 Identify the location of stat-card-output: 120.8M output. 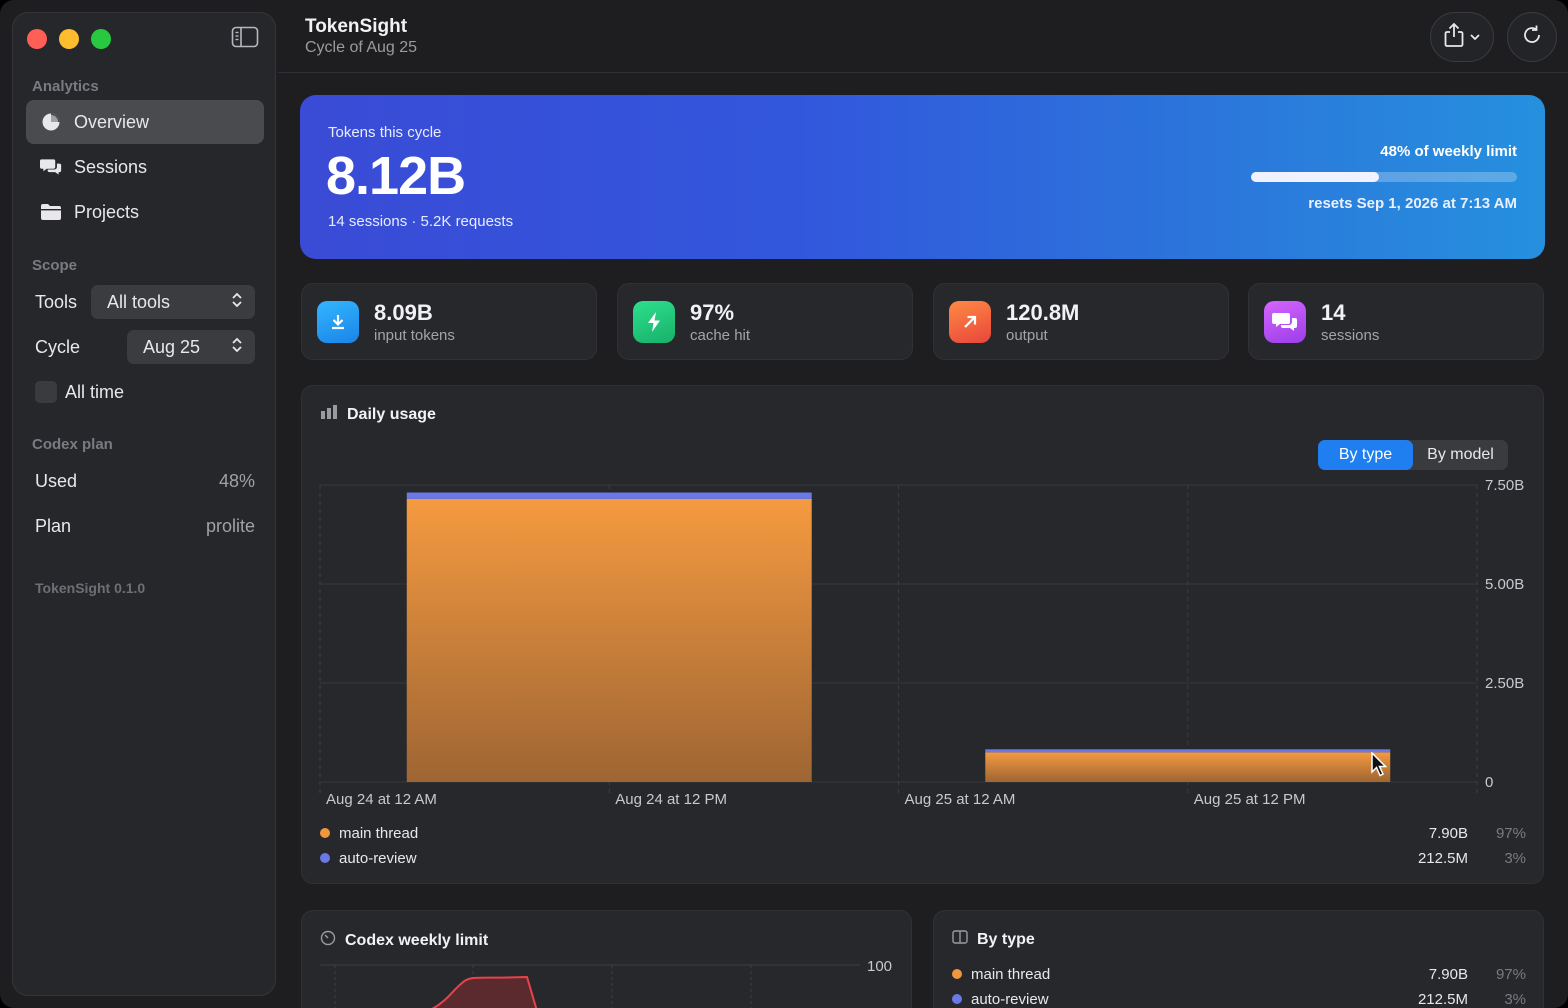
(1081, 321).